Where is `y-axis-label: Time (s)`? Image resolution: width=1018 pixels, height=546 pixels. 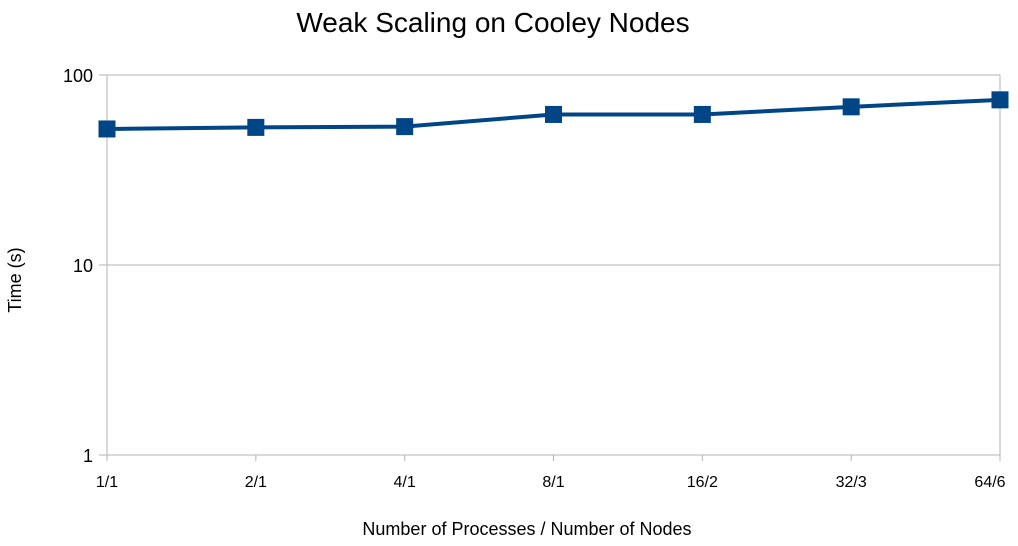
y-axis-label: Time (s) is located at coordinates (15, 279).